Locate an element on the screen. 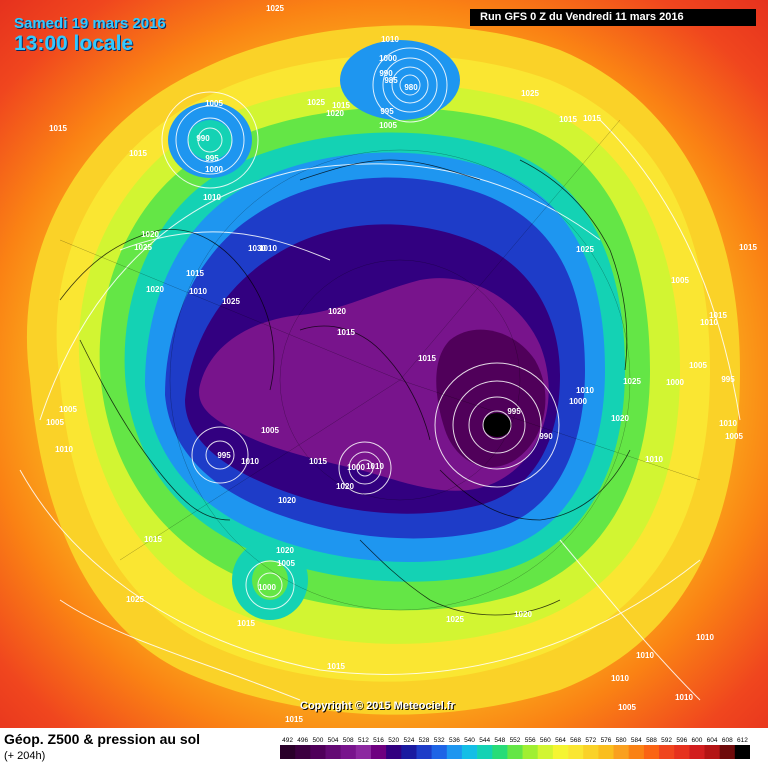 This screenshot has width=768, height=768. forecast-lead: (+ 204h) is located at coordinates (25, 756).